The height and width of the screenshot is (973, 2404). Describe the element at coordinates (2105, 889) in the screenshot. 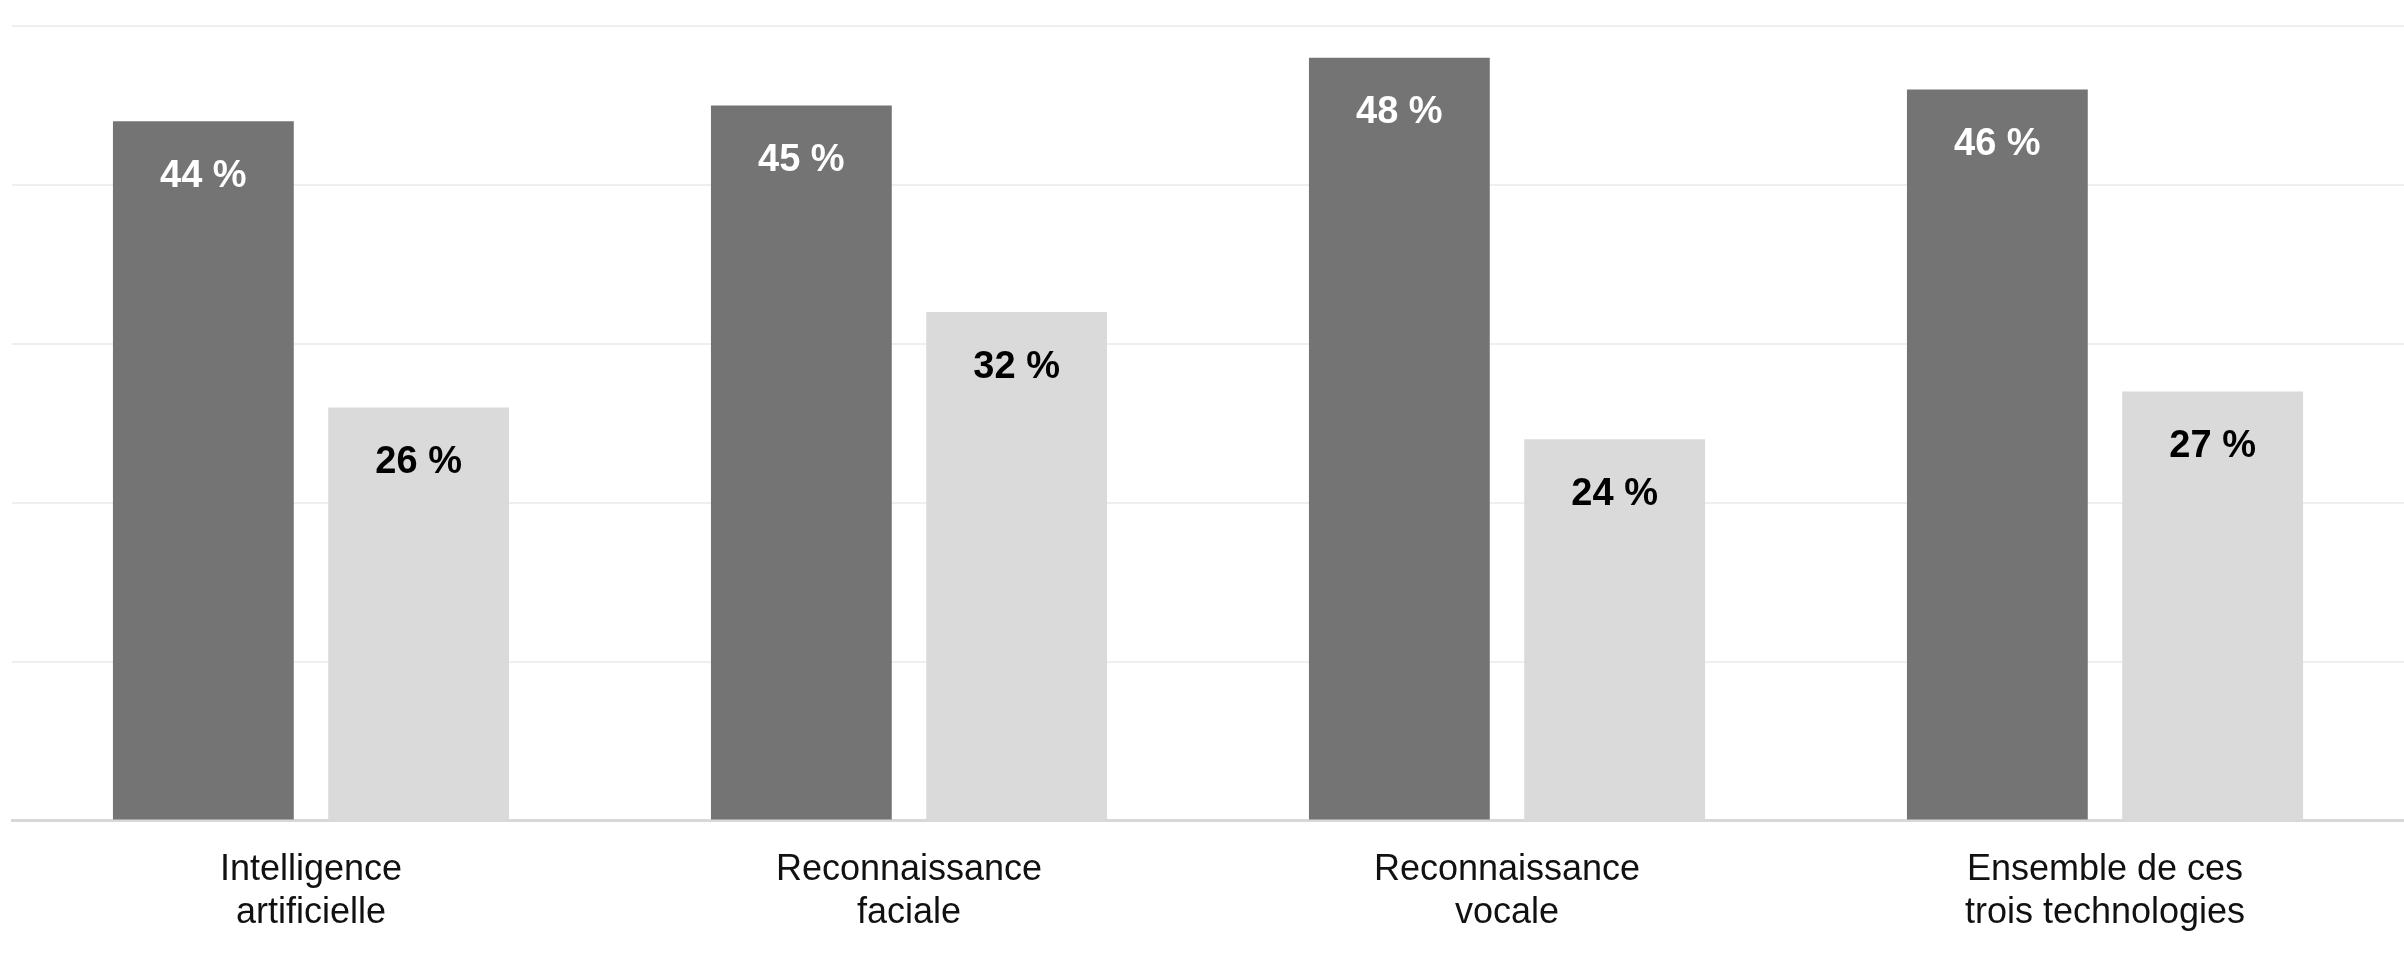

I see `x-tick-label: Ensemble de ces trois technologies` at that location.